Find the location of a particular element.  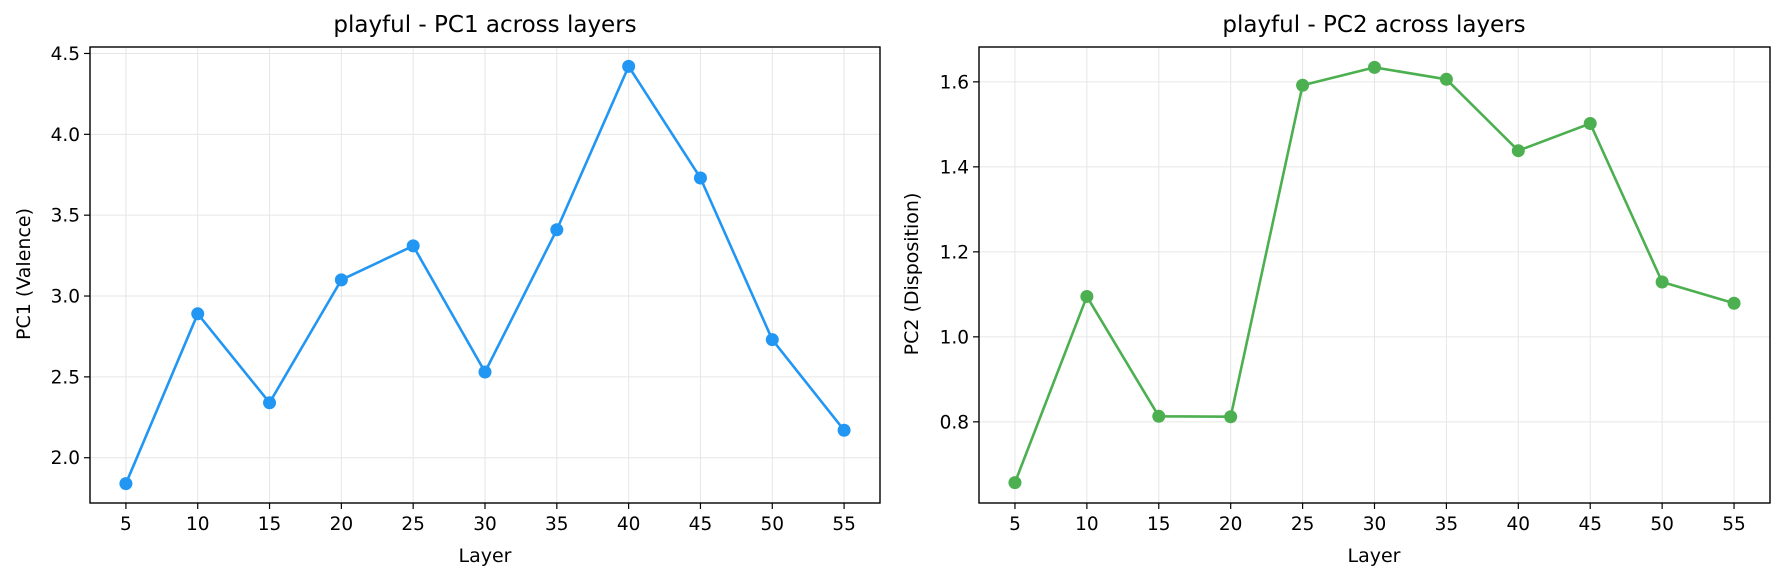

y-tick-label: 3.5 is located at coordinates (65, 216).